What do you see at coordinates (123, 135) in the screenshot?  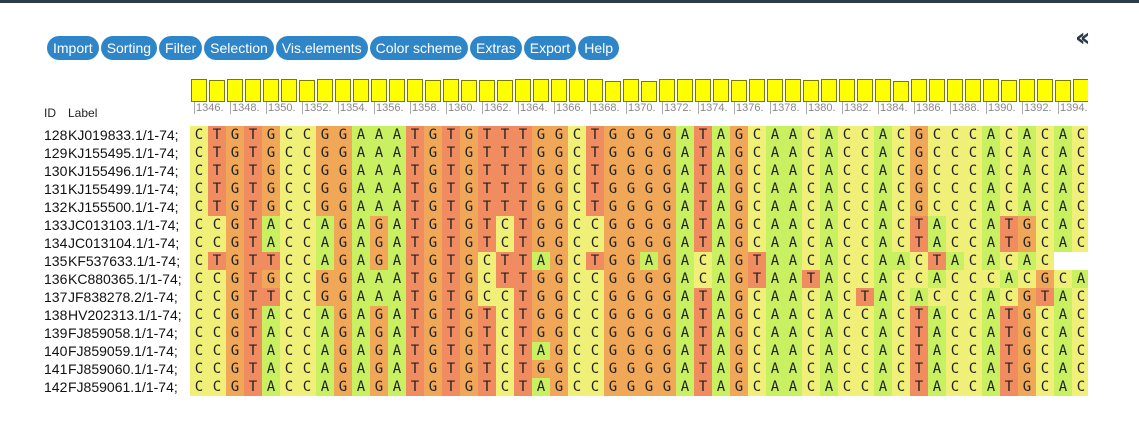 I see `sequence-name: KJ019833.1/1-74;` at bounding box center [123, 135].